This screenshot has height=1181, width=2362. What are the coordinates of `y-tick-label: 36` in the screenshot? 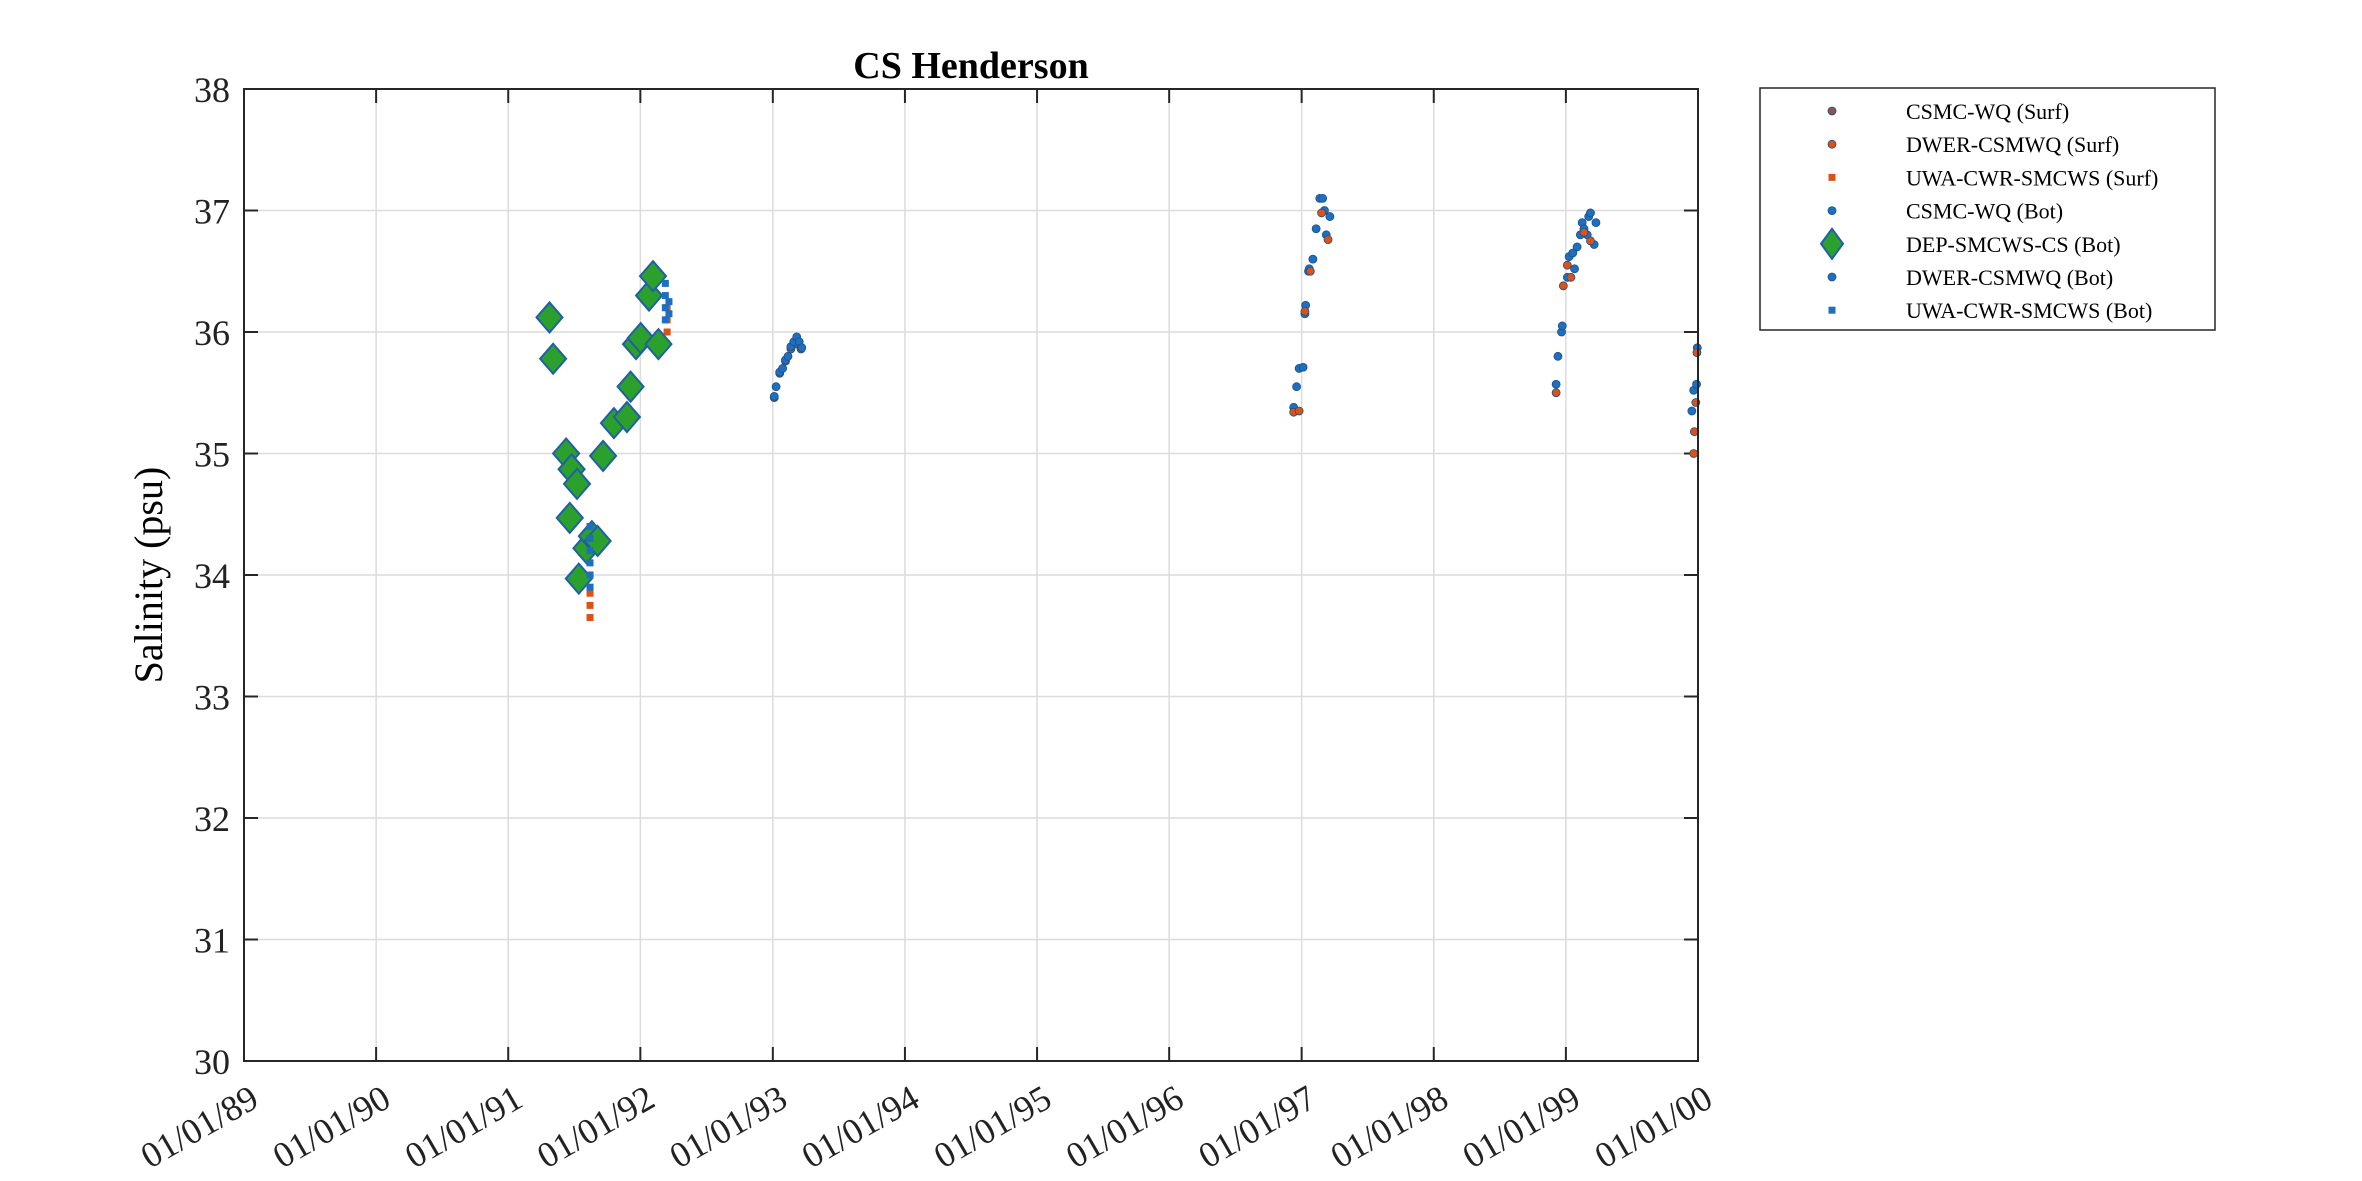 It's located at (212, 333).